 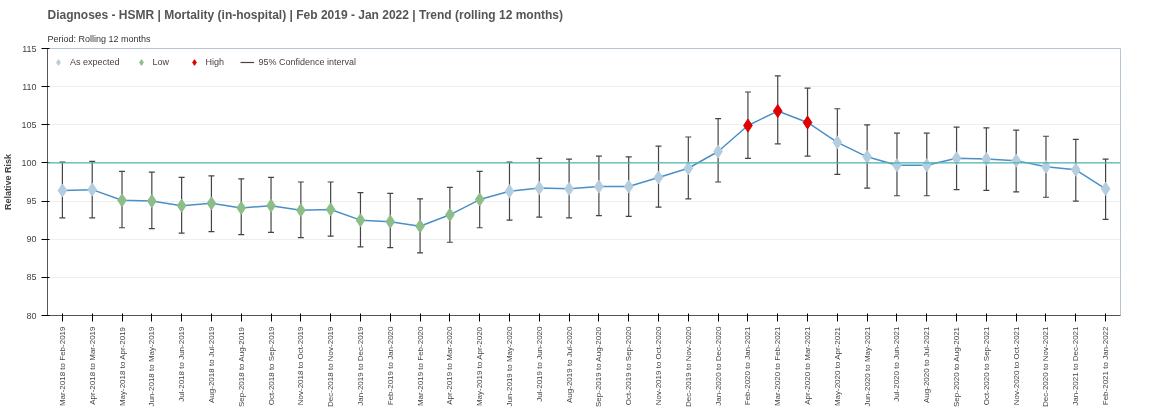 What do you see at coordinates (360, 365) in the screenshot?
I see `x-tick-label: Jan-2019 to Dec-2019` at bounding box center [360, 365].